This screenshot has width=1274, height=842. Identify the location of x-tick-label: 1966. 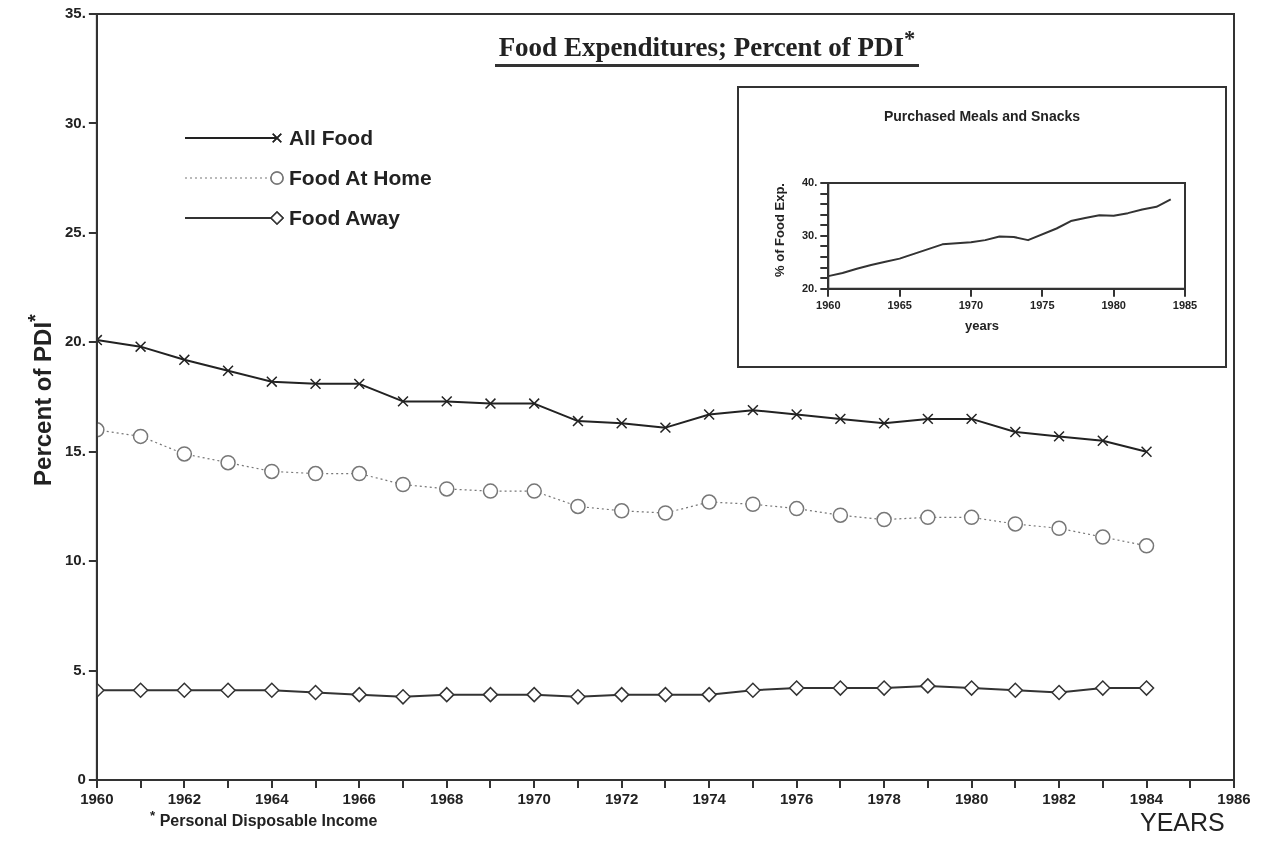
(359, 799).